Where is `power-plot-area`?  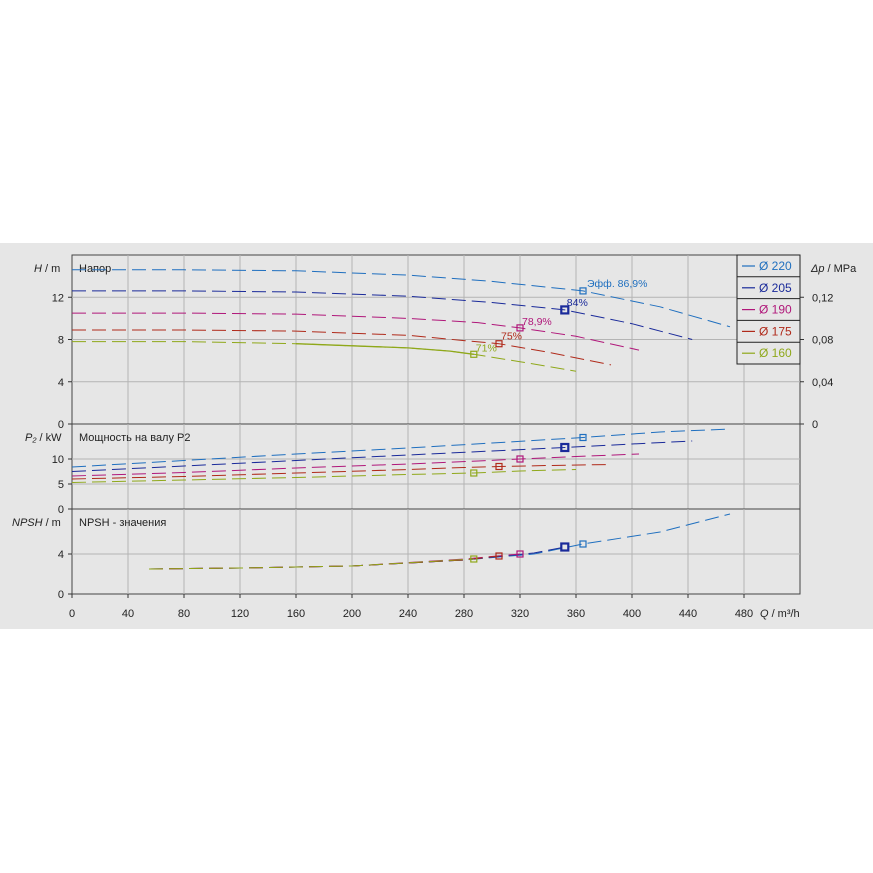 power-plot-area is located at coordinates (436, 466).